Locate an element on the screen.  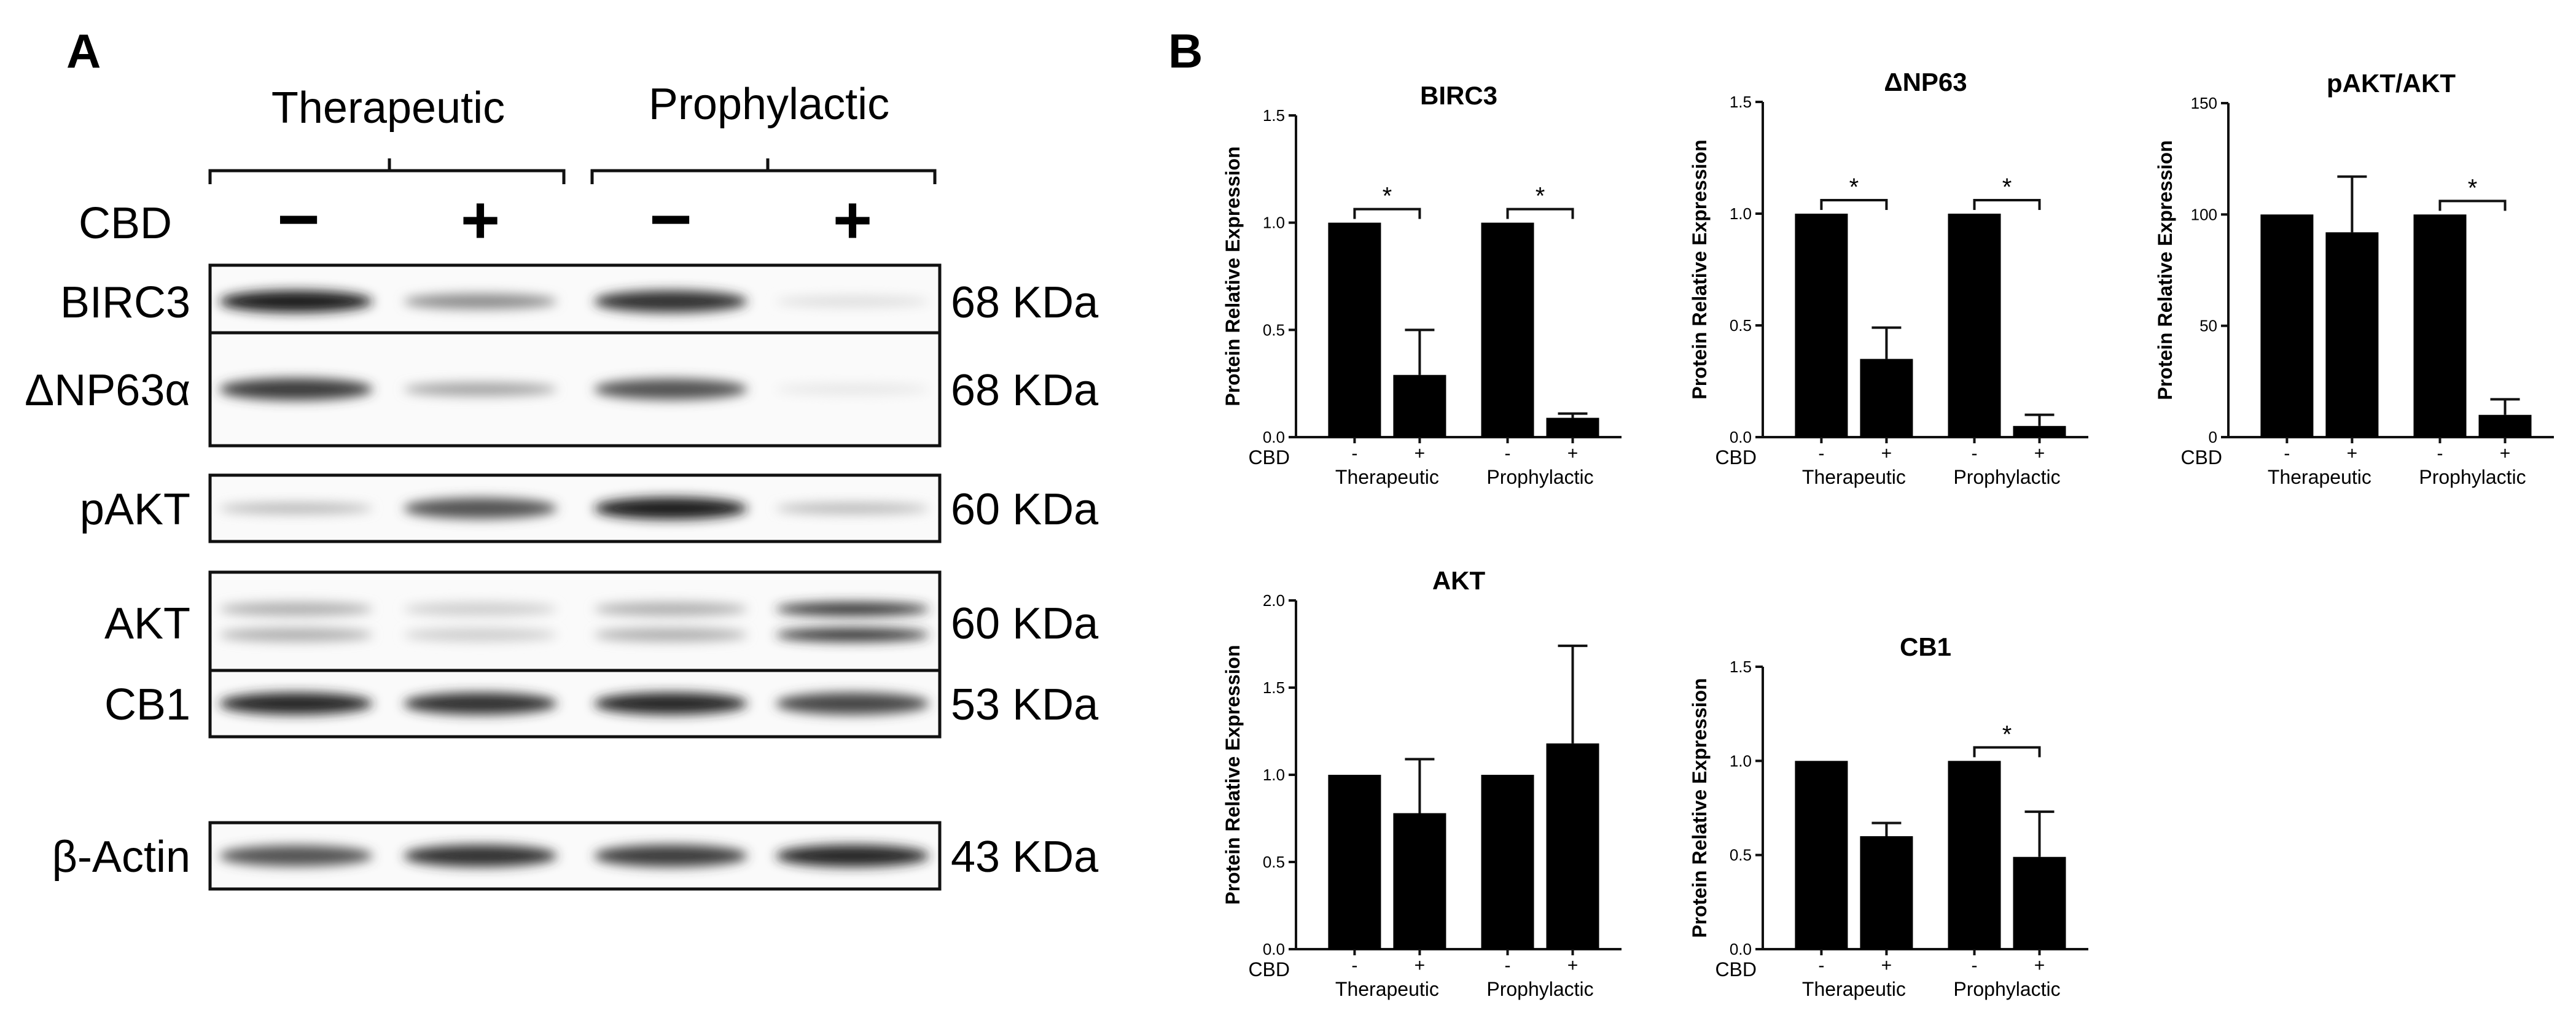
group-label-therapeutic: Therapeutic is located at coordinates (388, 108).